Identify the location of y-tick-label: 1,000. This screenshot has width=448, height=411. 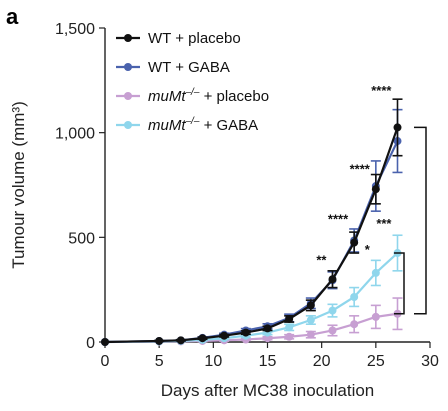
(75, 134).